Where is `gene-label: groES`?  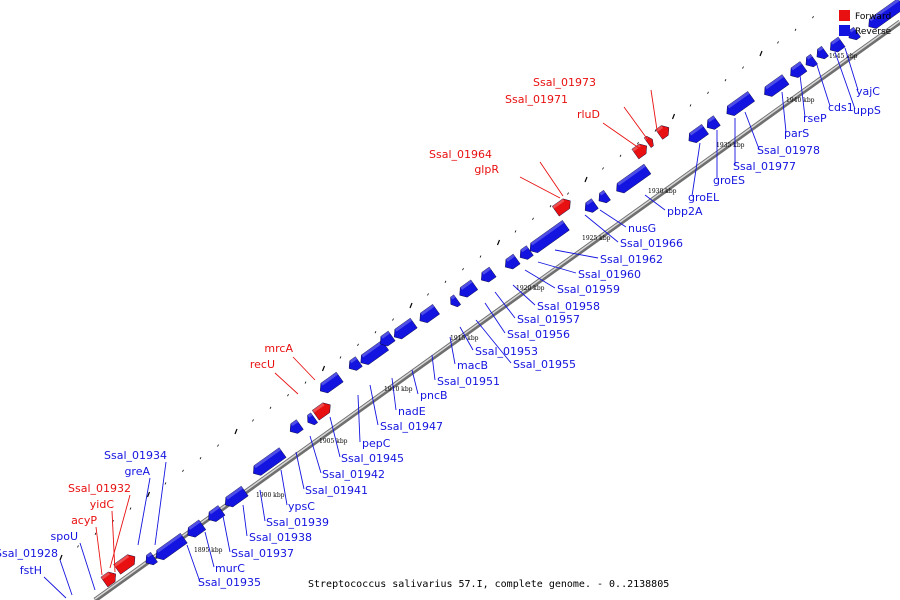 gene-label: groES is located at coordinates (729, 180).